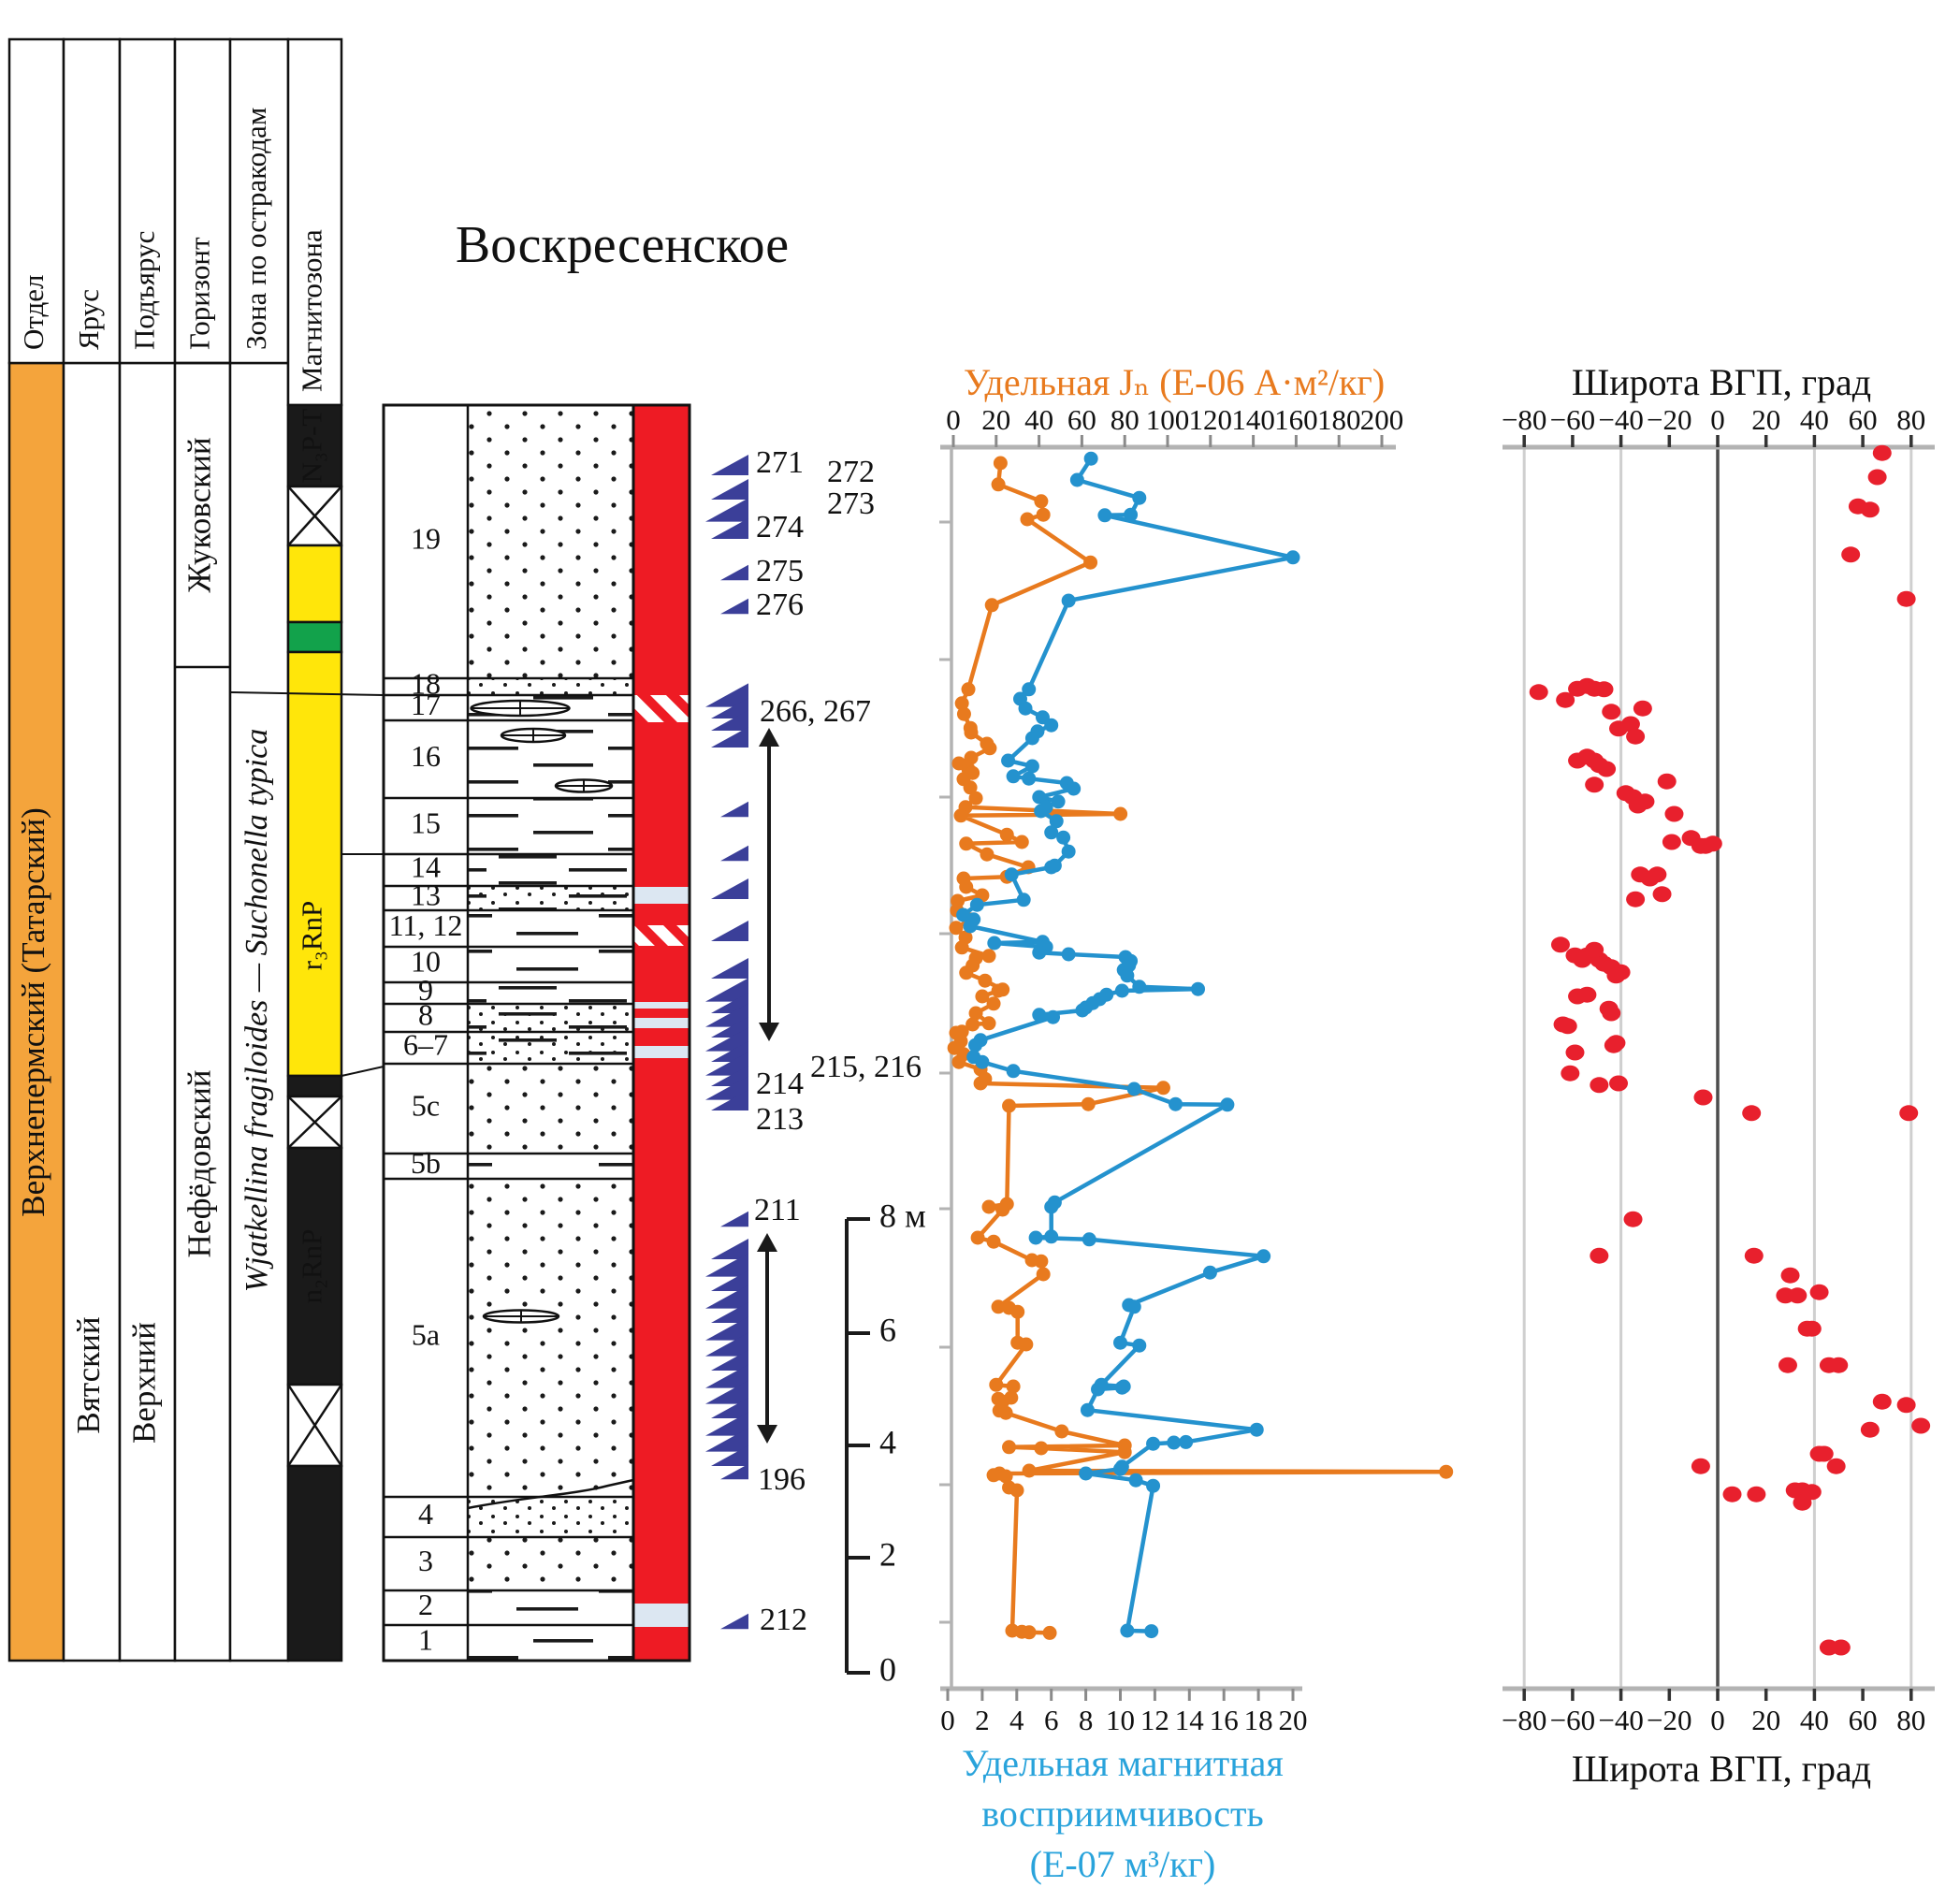 Image resolution: width=1960 pixels, height=1887 pixels. I want to click on erosion-surface, so click(550, 1494).